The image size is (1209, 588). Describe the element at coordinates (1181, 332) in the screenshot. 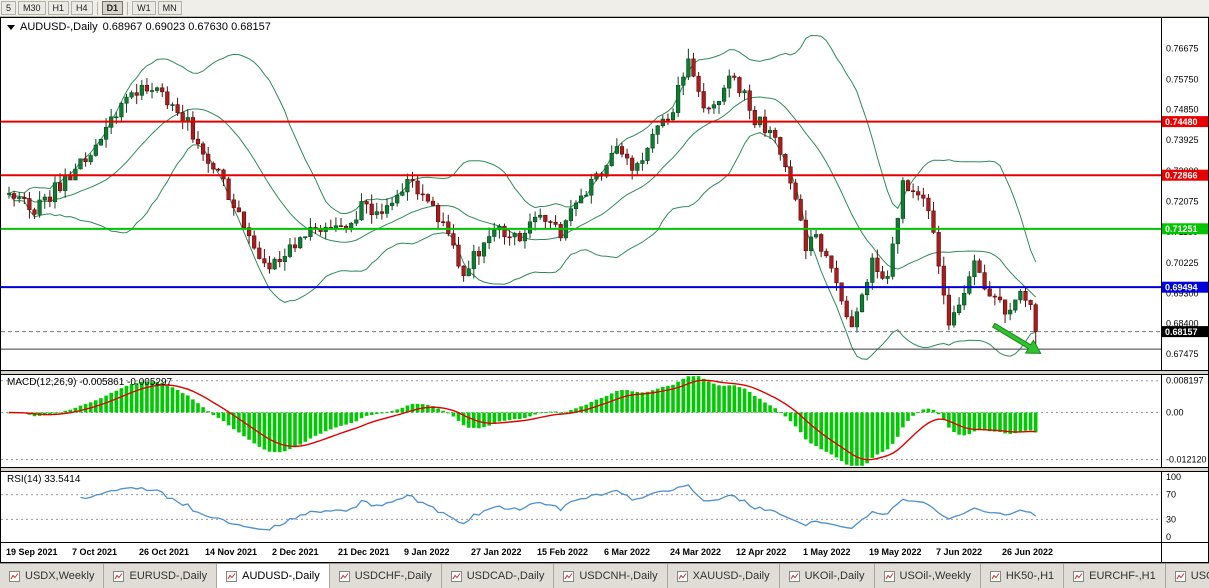

I see `price-badge-label: 0.68157` at that location.